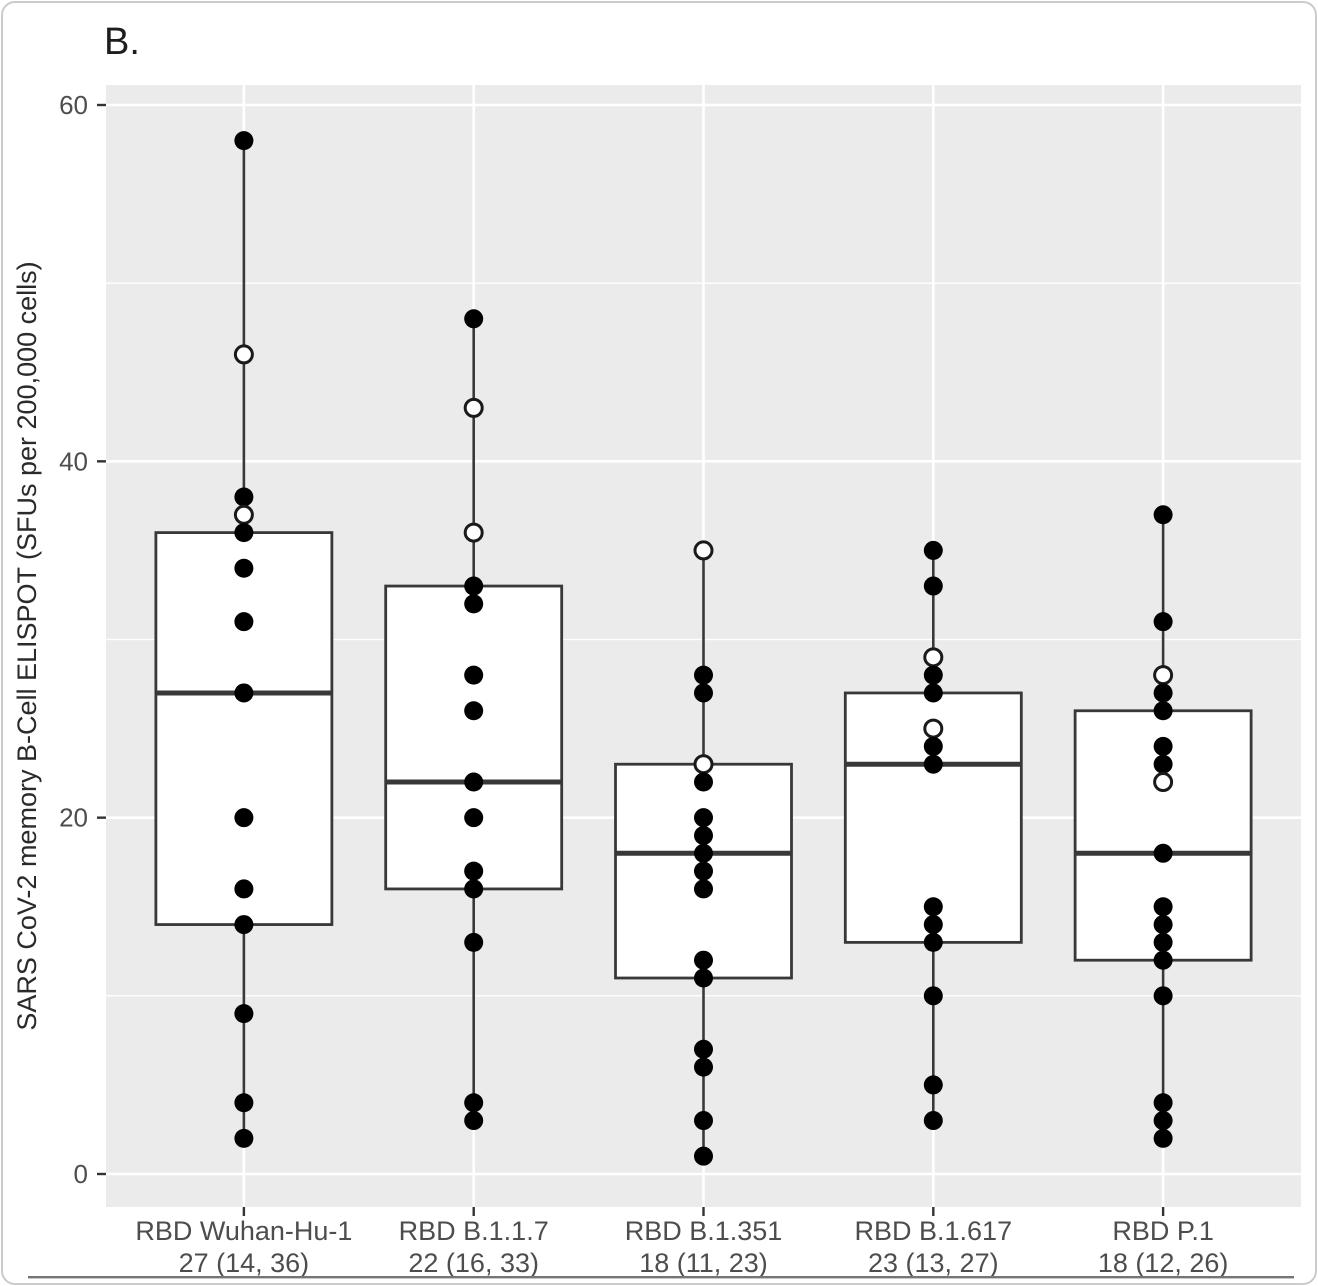 Image resolution: width=1318 pixels, height=1286 pixels. I want to click on x-category-stat-label: 18 (11, 23), so click(703, 1263).